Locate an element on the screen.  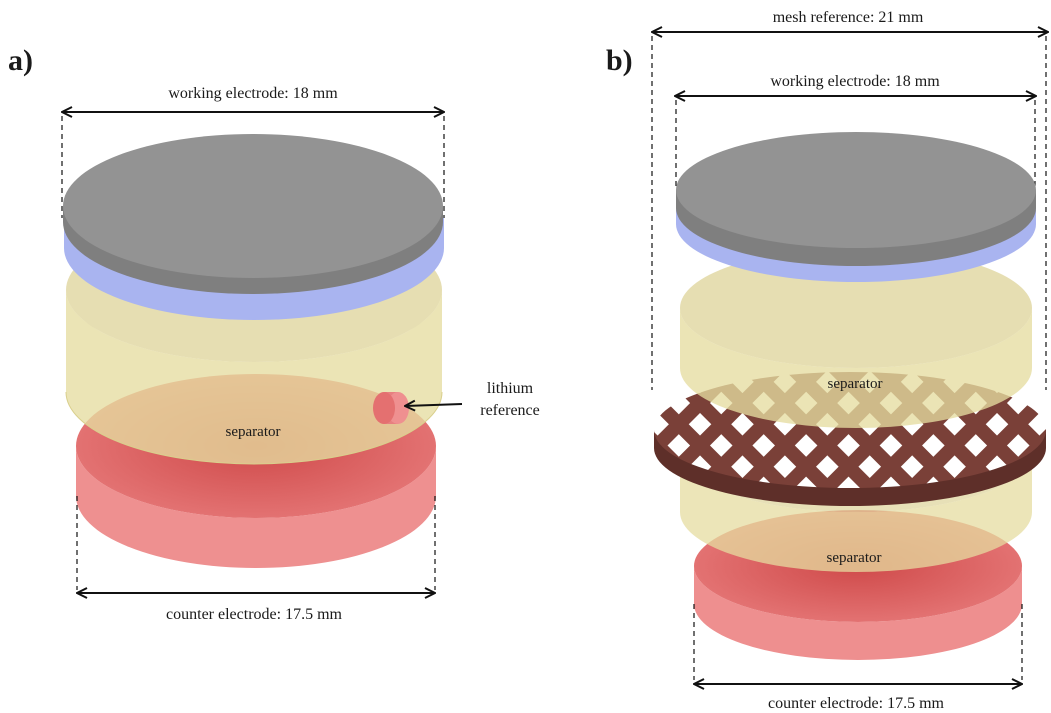
counter-electrode-label-b: counter electrode: 17.5 mm is located at coordinates (856, 703).